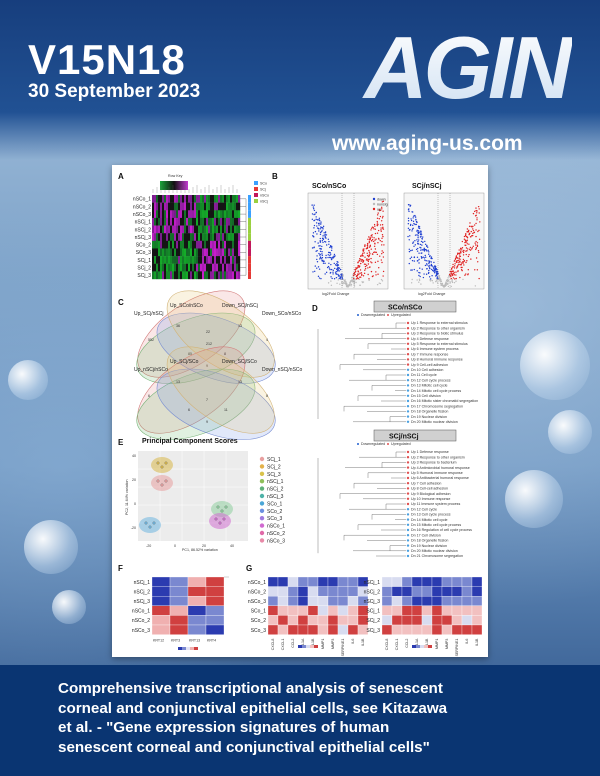 Image resolution: width=600 pixels, height=776 pixels. I want to click on go-term-label: Up 5 Humoral immune response, so click(437, 473).